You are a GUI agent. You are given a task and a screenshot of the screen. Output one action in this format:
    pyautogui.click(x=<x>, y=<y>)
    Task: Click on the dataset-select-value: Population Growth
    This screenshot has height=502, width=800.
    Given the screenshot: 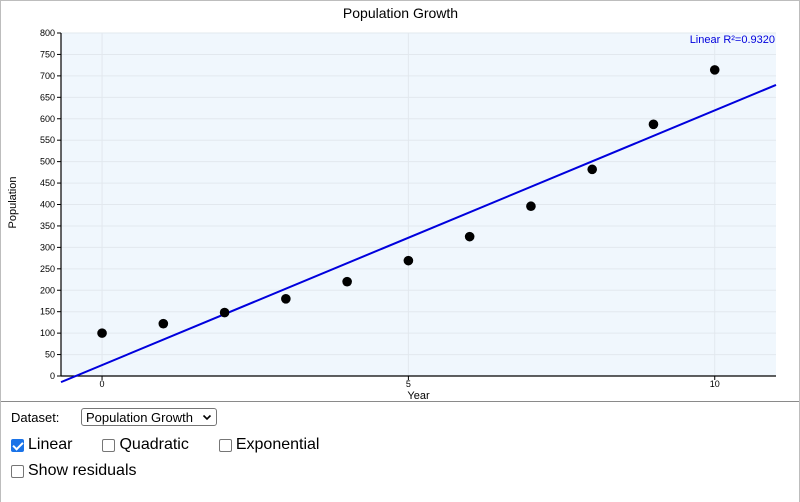 What is the action you would take?
    pyautogui.click(x=139, y=417)
    